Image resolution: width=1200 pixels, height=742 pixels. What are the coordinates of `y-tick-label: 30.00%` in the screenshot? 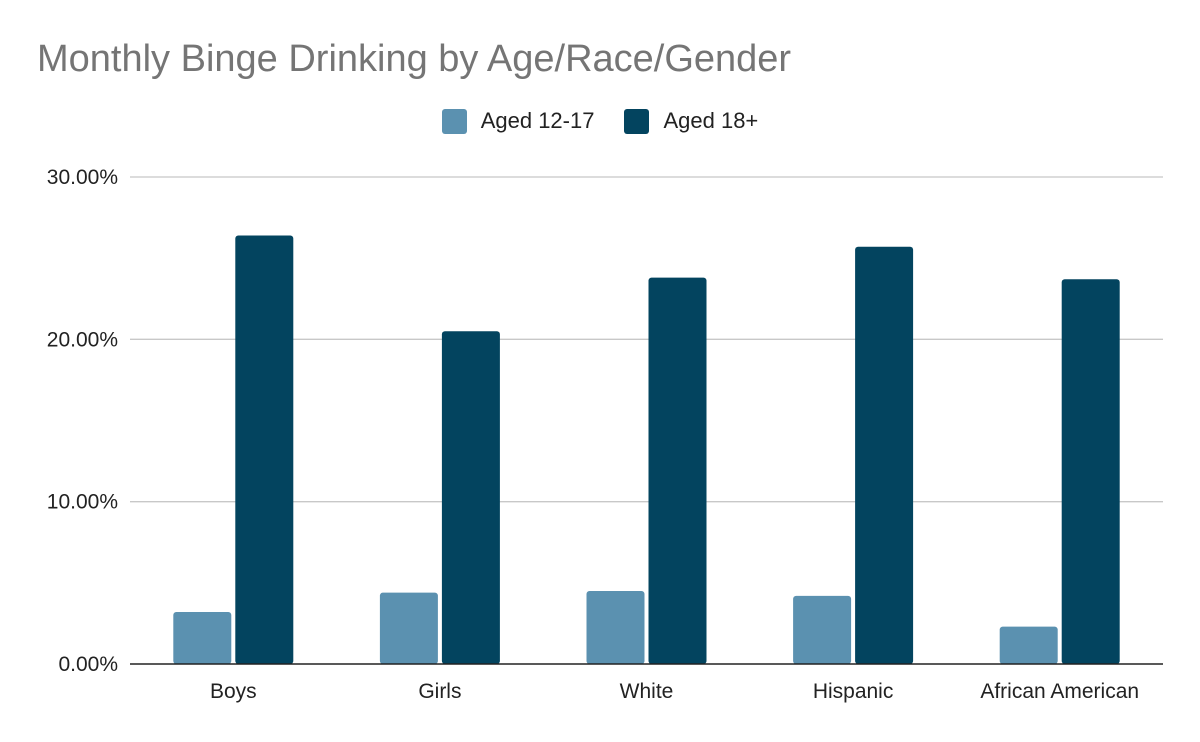 It's located at (82, 177).